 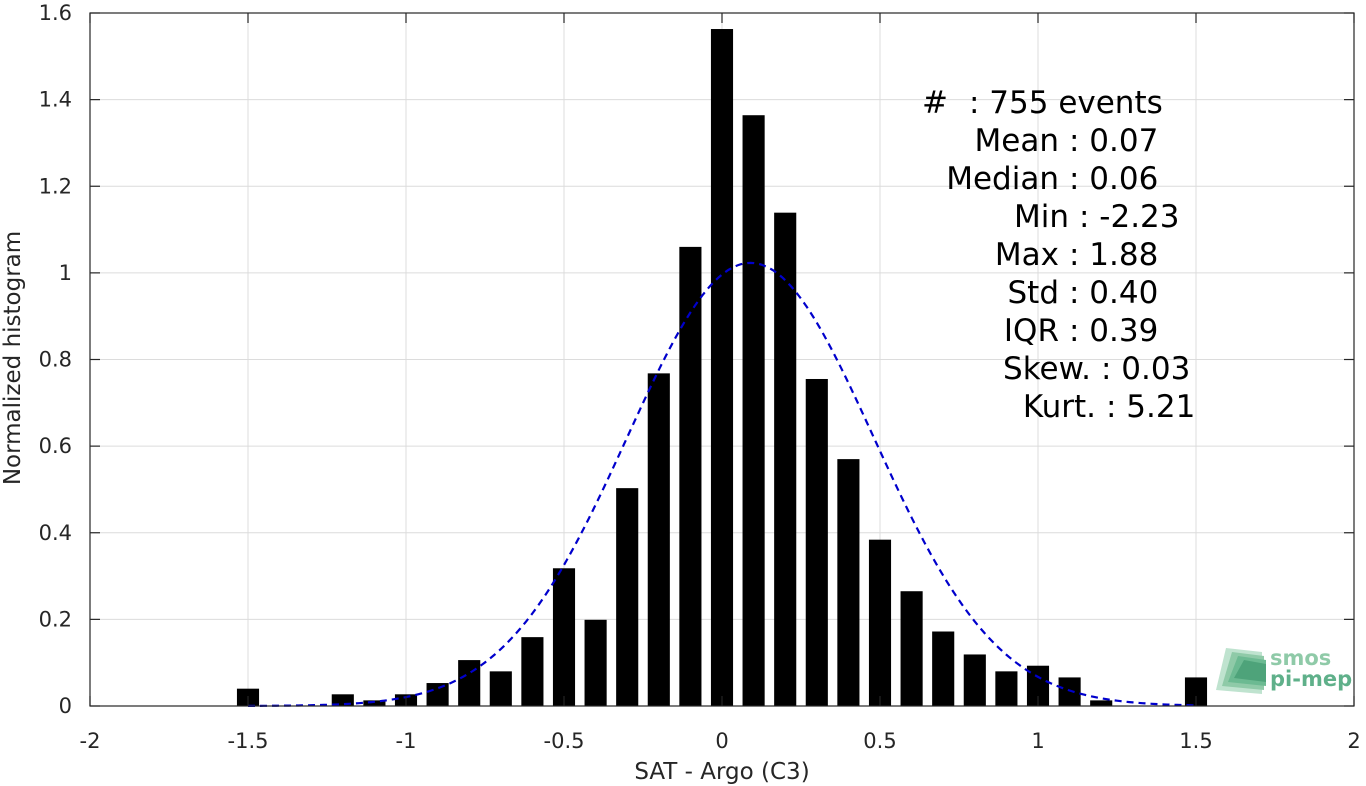 What do you see at coordinates (248, 741) in the screenshot?
I see `x-tick-label: -1.5` at bounding box center [248, 741].